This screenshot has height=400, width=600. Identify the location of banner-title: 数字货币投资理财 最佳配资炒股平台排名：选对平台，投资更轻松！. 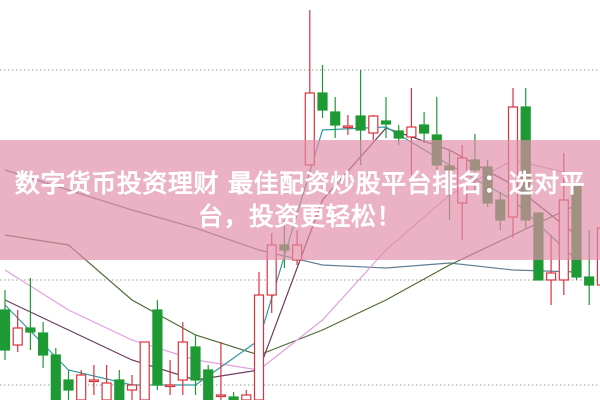
(300, 200).